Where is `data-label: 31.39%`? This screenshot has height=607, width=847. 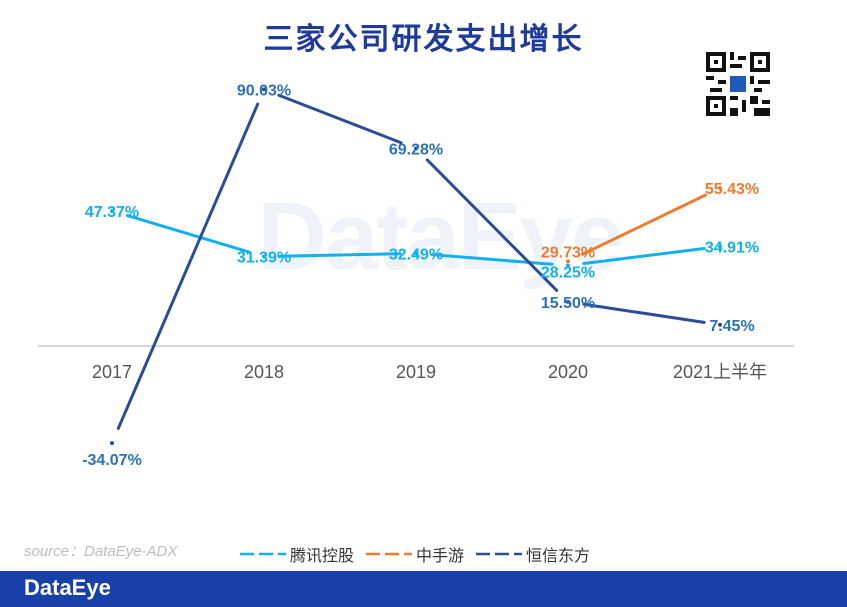 data-label: 31.39% is located at coordinates (264, 258).